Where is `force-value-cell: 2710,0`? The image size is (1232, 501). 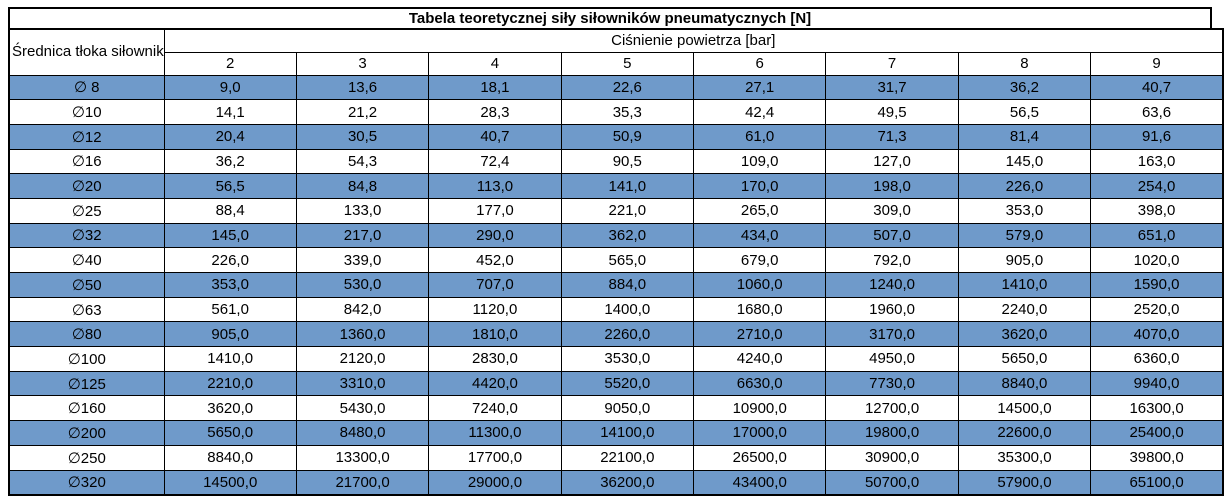 force-value-cell: 2710,0 is located at coordinates (759, 334).